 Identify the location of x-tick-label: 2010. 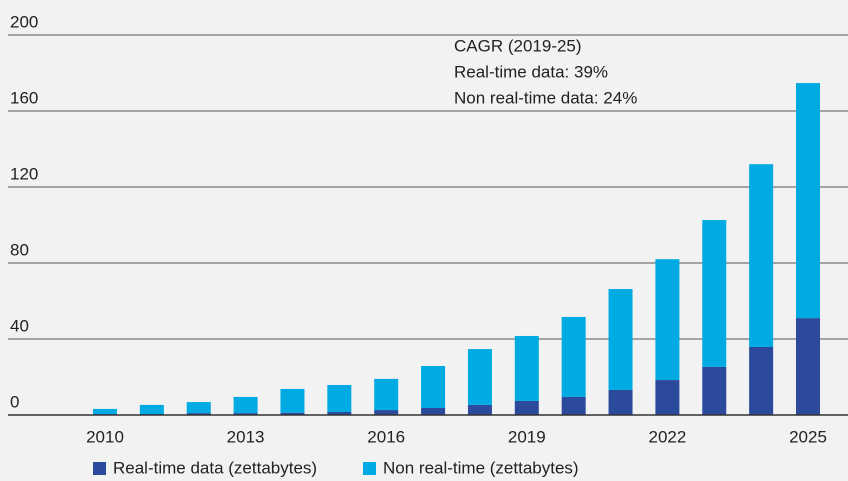
(105, 436).